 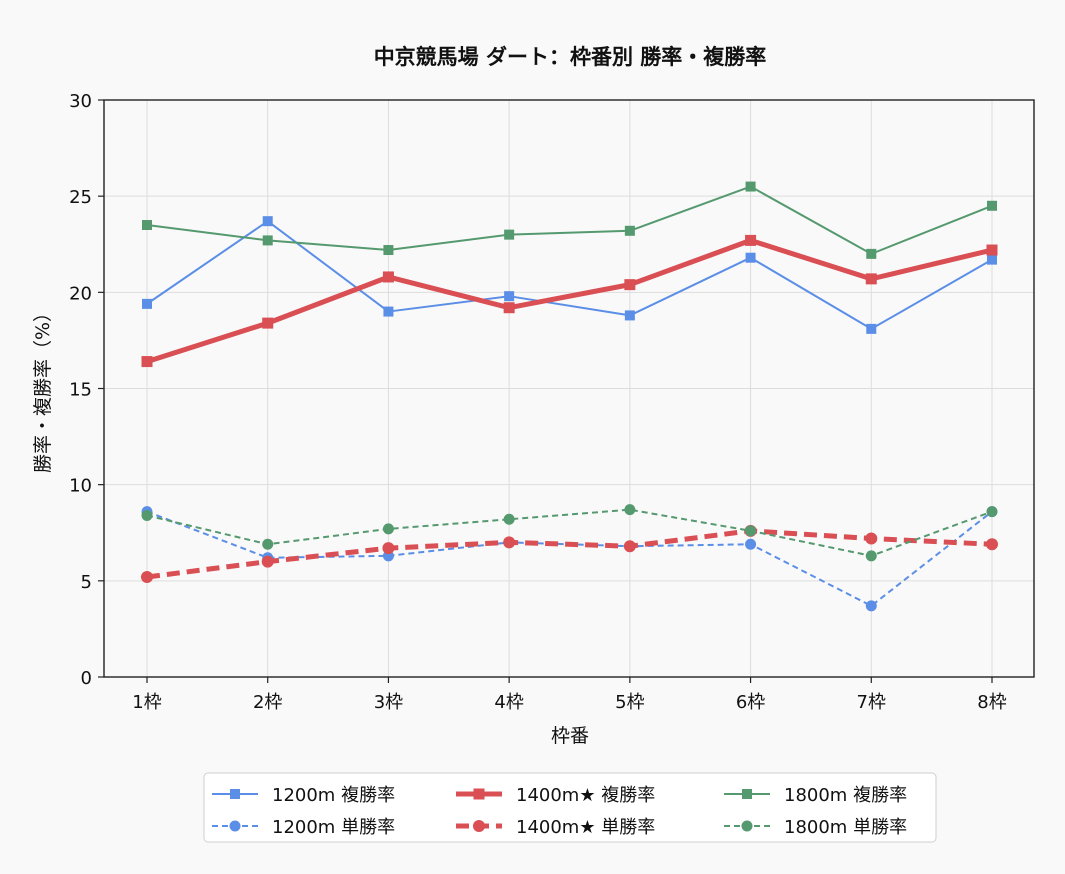 What do you see at coordinates (333, 795) in the screenshot?
I see `legend-label: 1200m 複勝率` at bounding box center [333, 795].